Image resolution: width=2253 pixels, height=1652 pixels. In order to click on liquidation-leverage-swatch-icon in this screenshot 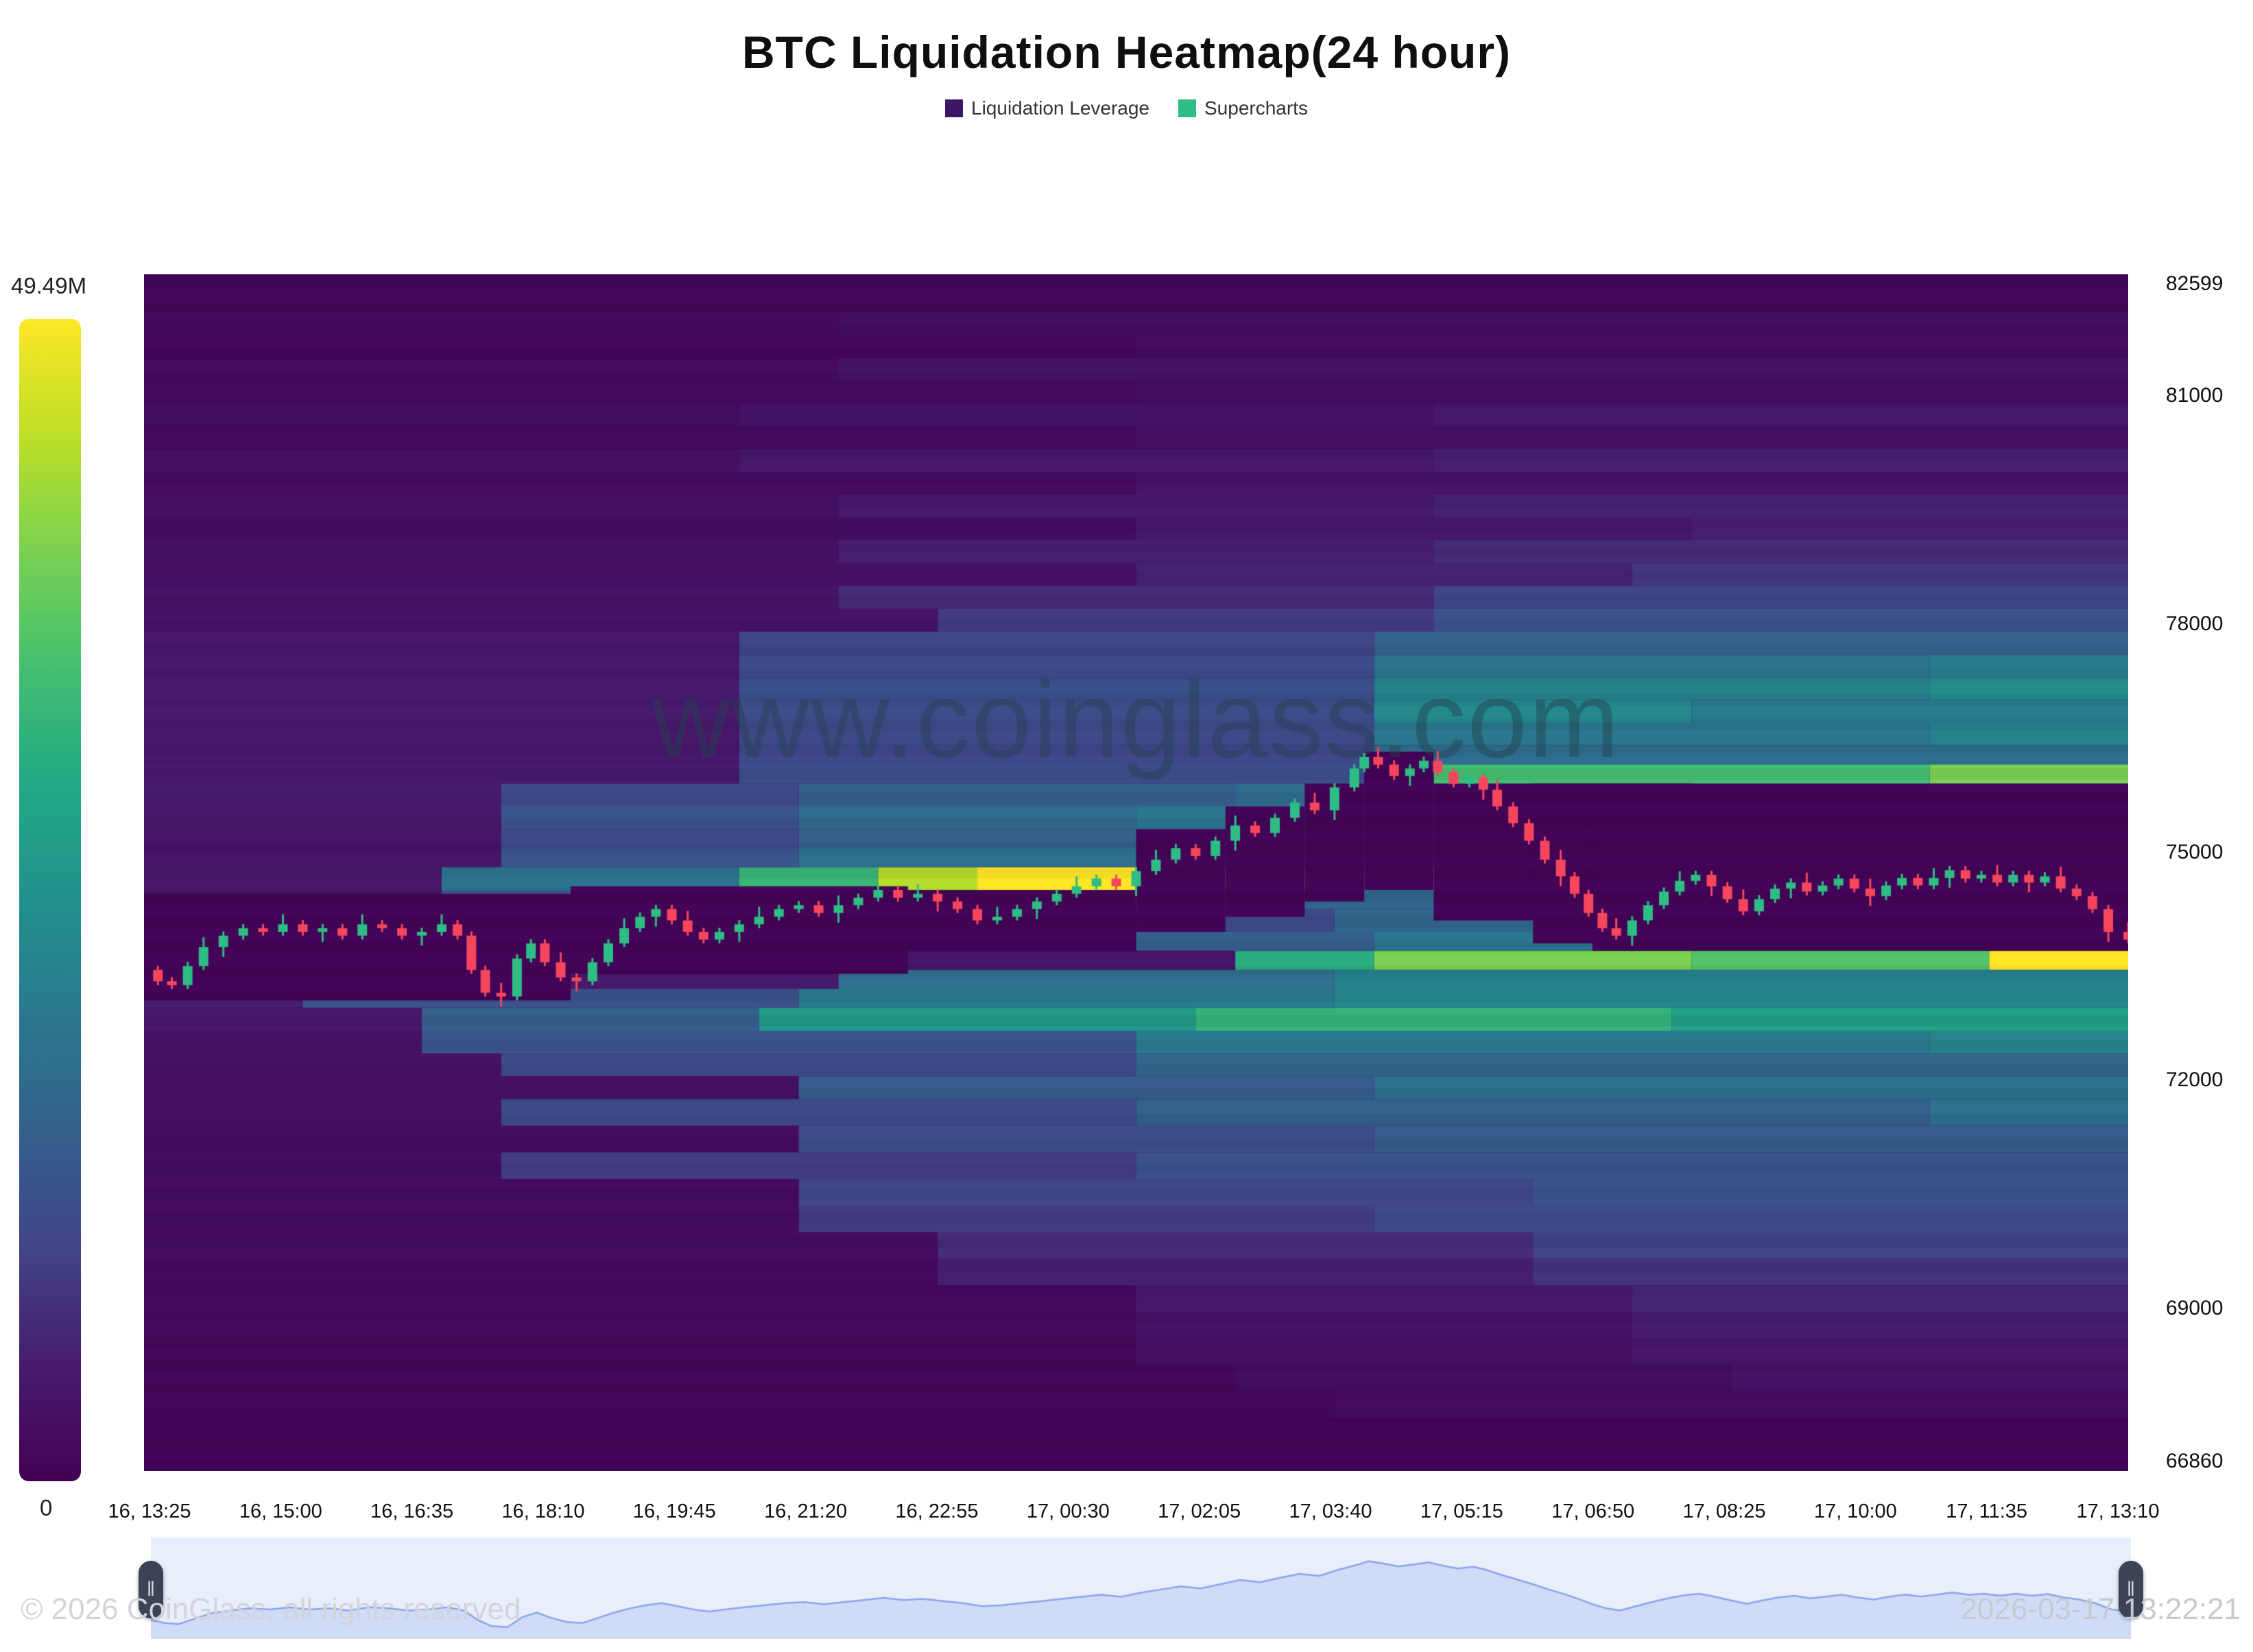, I will do `click(954, 108)`.